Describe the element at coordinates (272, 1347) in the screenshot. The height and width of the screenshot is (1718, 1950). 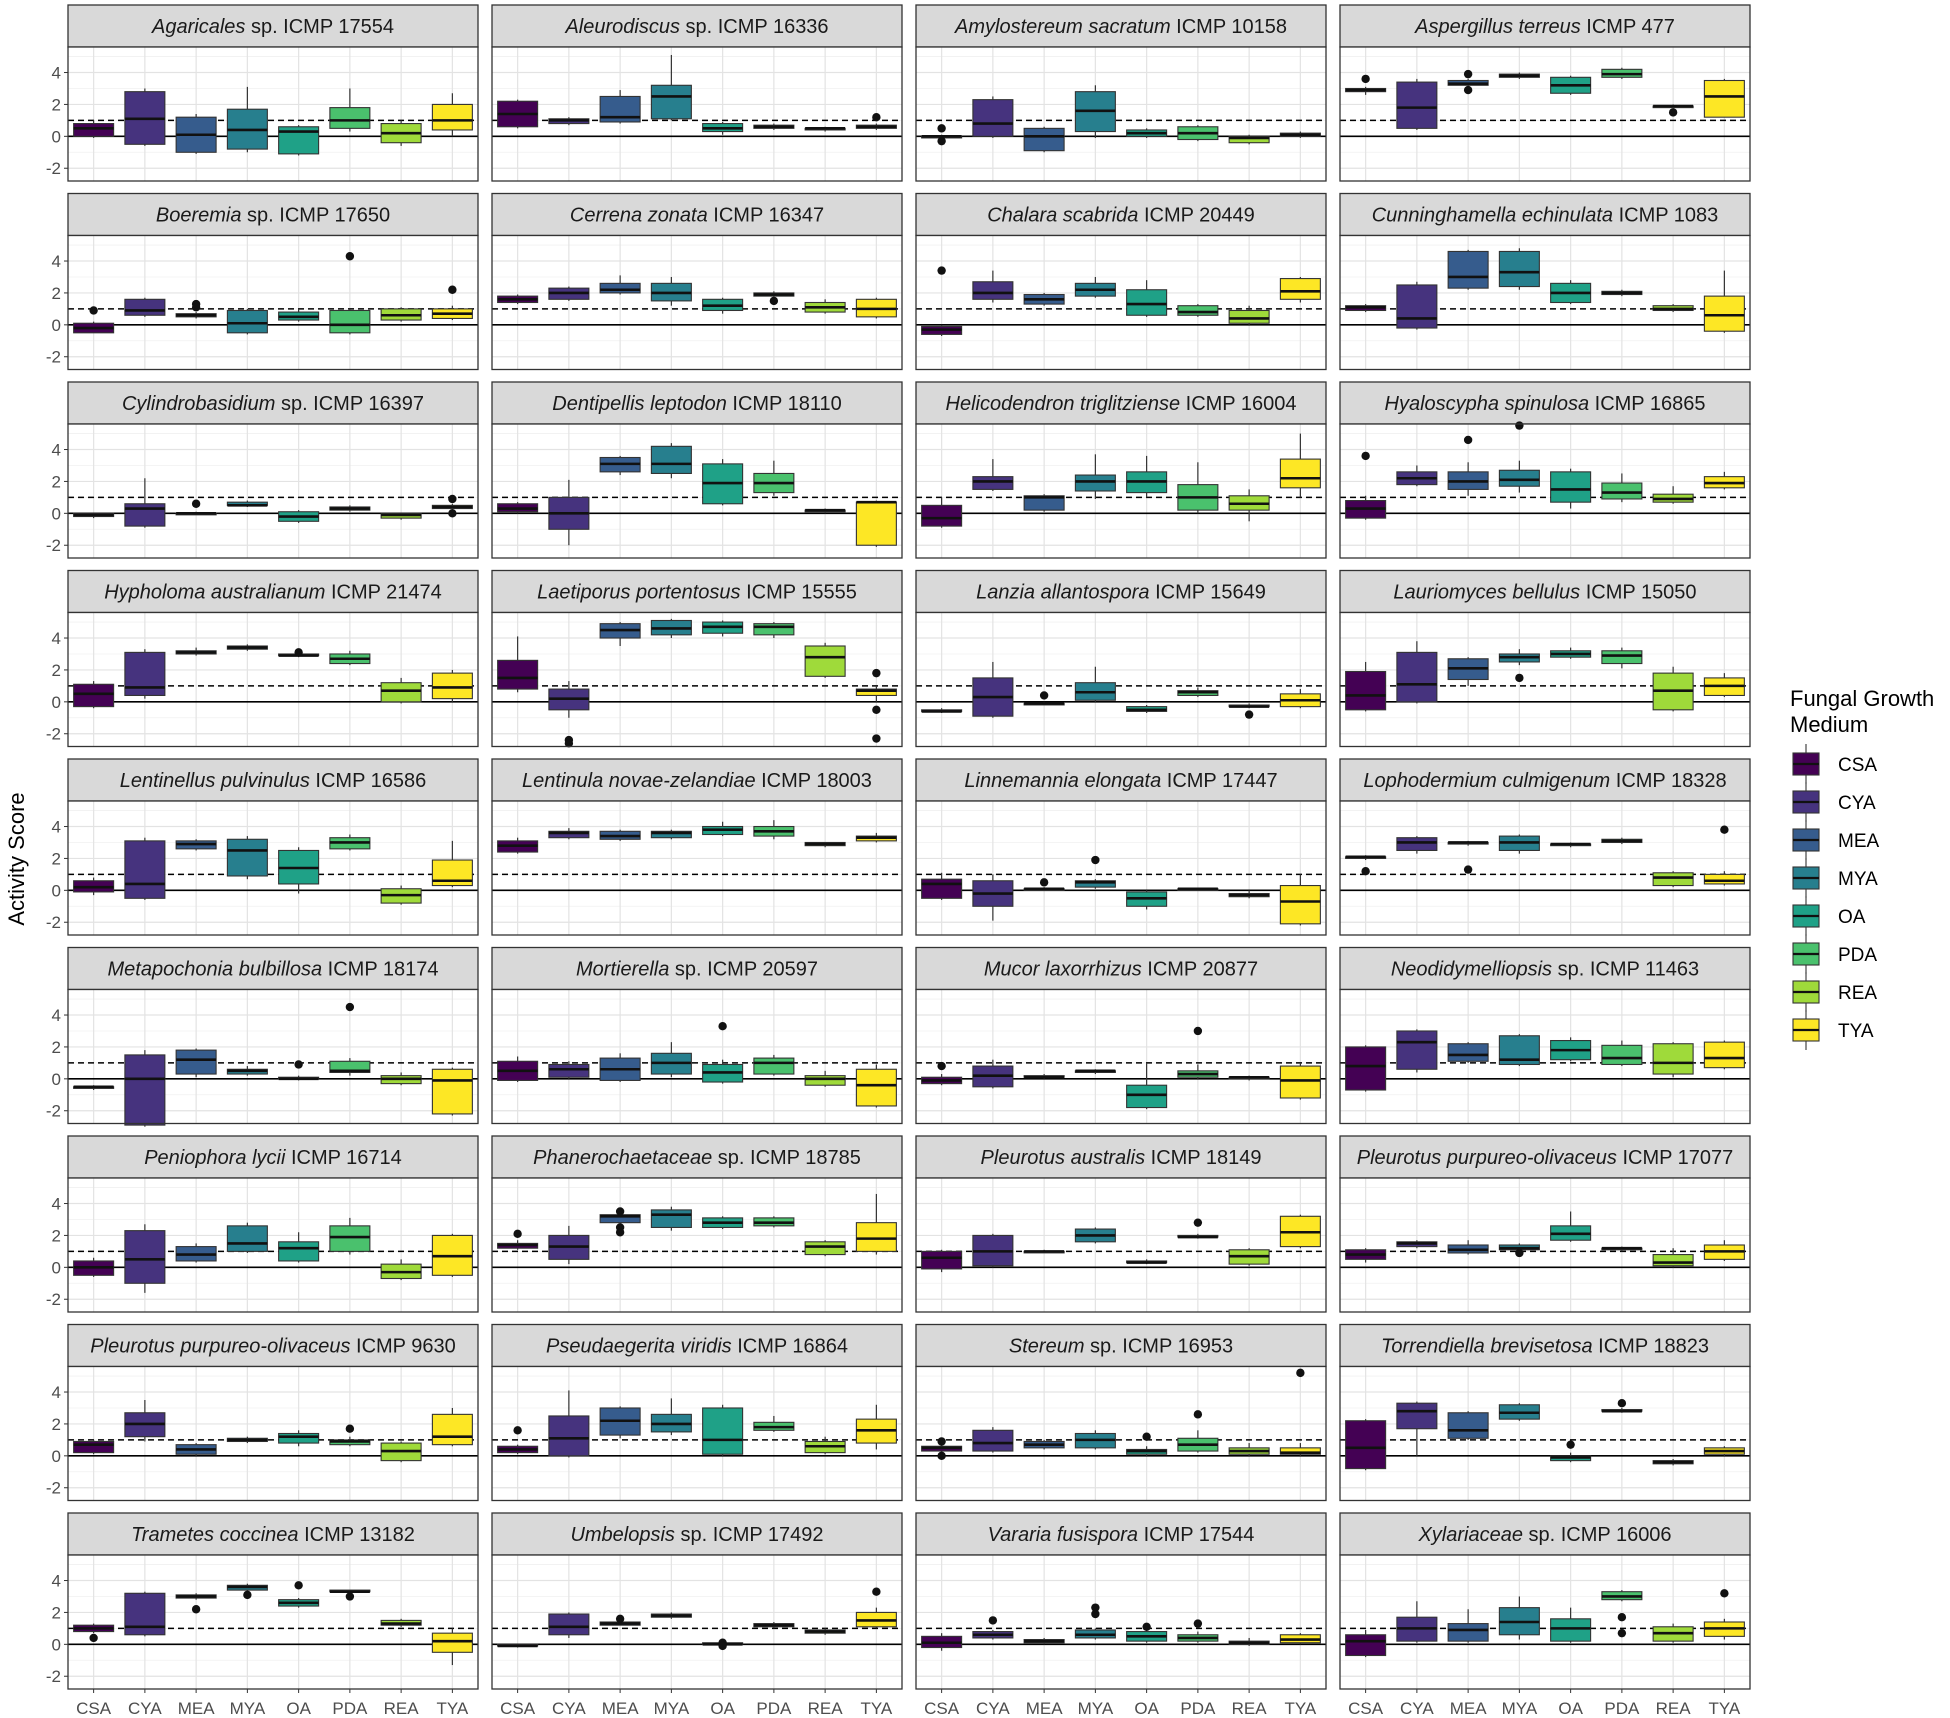
I see `facet-title: Pleurotus purpureo-olivaceus ICMP 9630` at that location.